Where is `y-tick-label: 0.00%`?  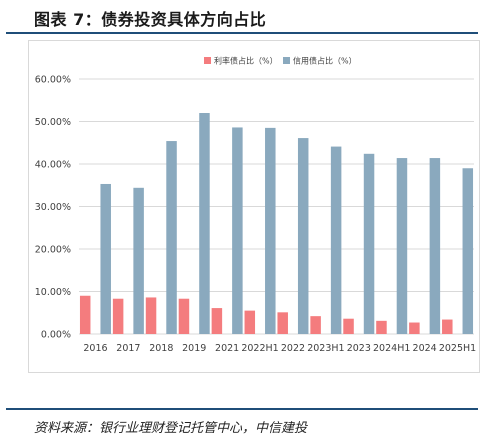
y-tick-label: 0.00% is located at coordinates (56, 335).